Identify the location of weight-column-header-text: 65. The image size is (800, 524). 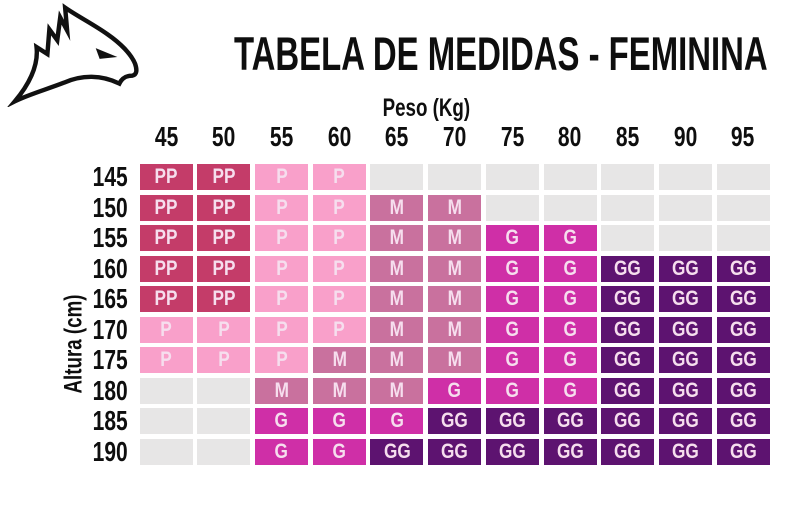
(397, 136).